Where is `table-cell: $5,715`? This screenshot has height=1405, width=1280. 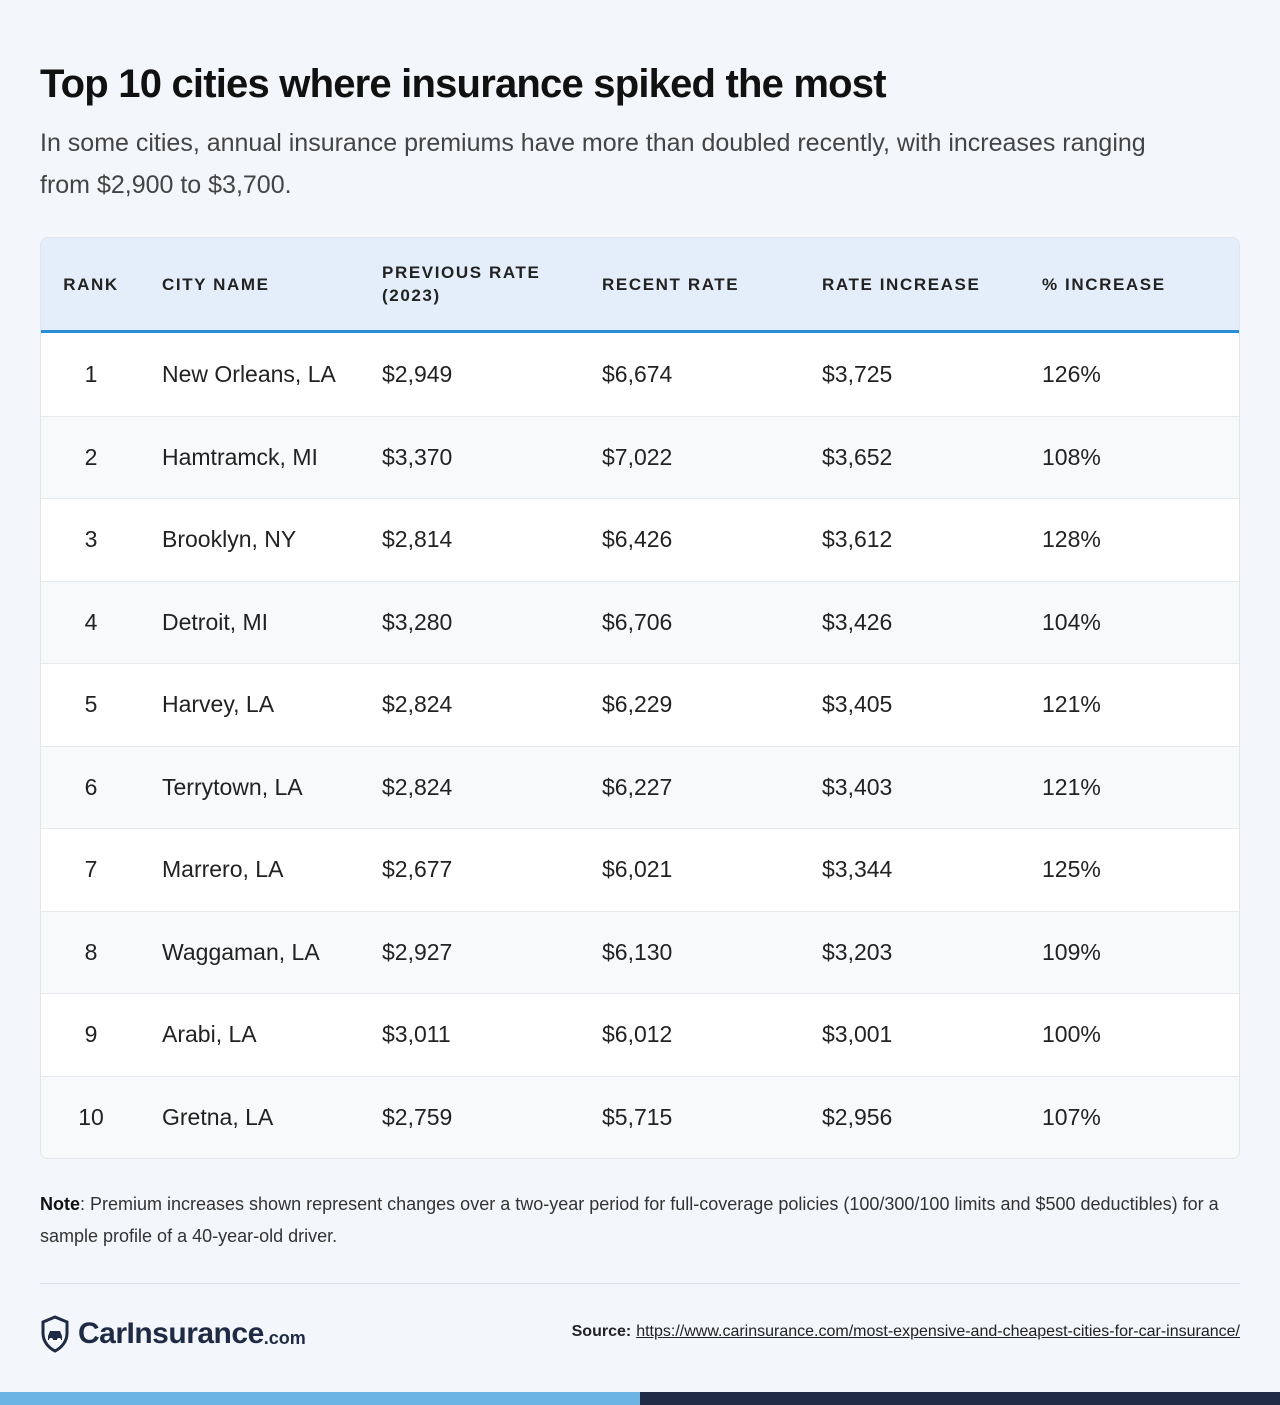 table-cell: $5,715 is located at coordinates (637, 1116).